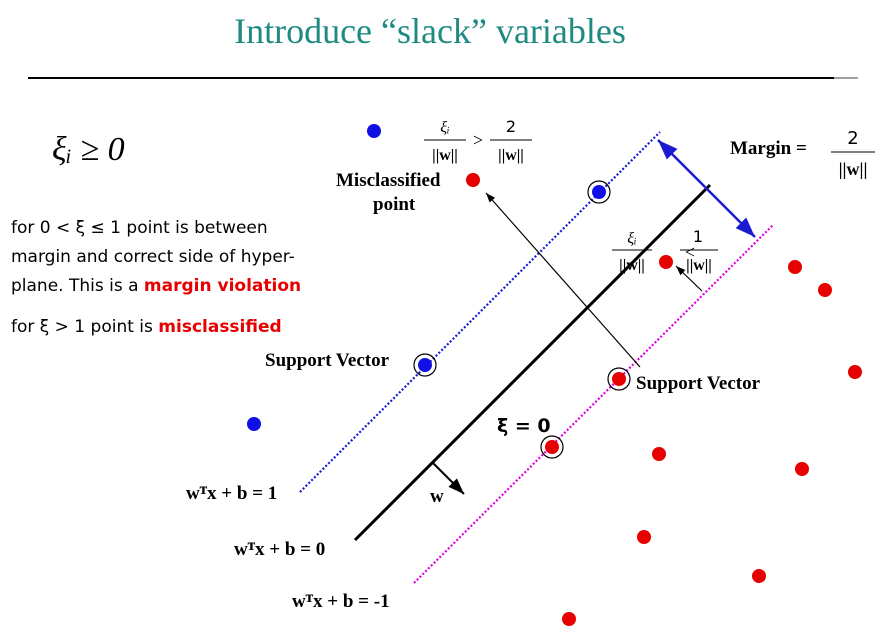 The height and width of the screenshot is (641, 893). What do you see at coordinates (437, 496) in the screenshot?
I see `label-w: w` at bounding box center [437, 496].